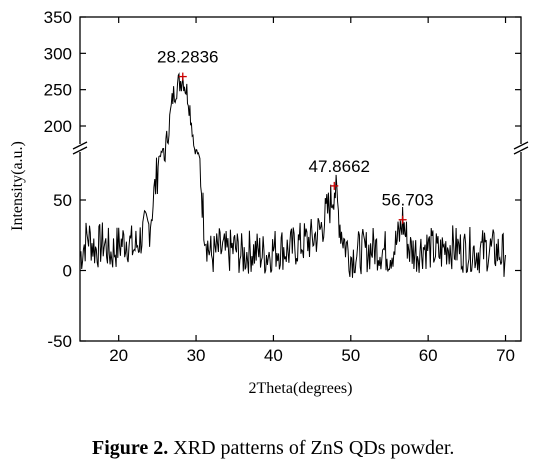 Image resolution: width=535 pixels, height=471 pixels. Describe the element at coordinates (58, 17) in the screenshot. I see `y-tick-label-0: 350` at that location.